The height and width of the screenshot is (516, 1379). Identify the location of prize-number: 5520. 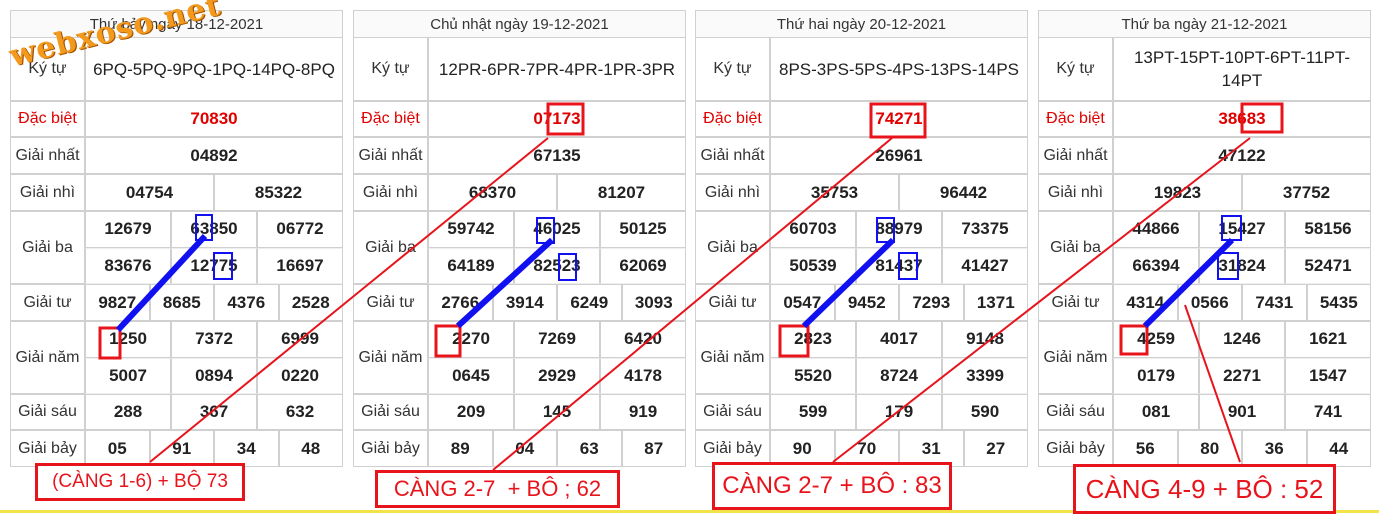
(813, 375).